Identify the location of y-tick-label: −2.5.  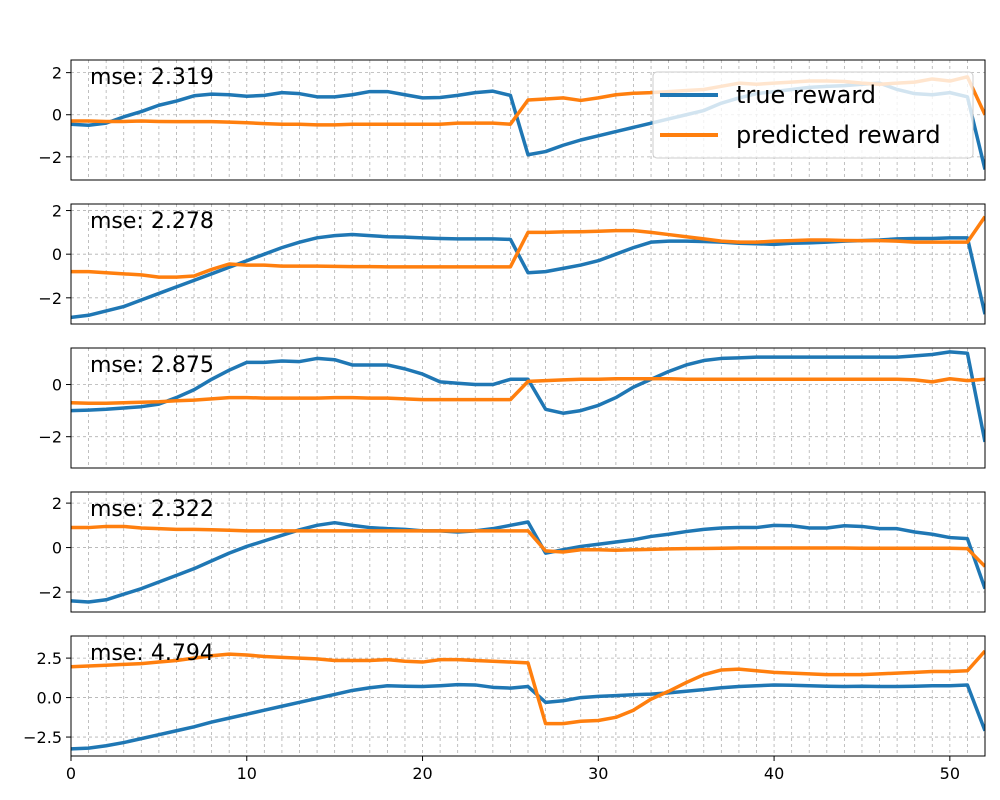
(42, 737).